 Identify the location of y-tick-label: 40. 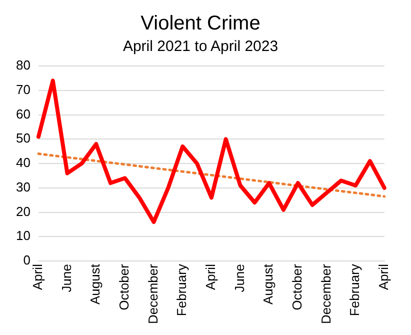
(23, 162).